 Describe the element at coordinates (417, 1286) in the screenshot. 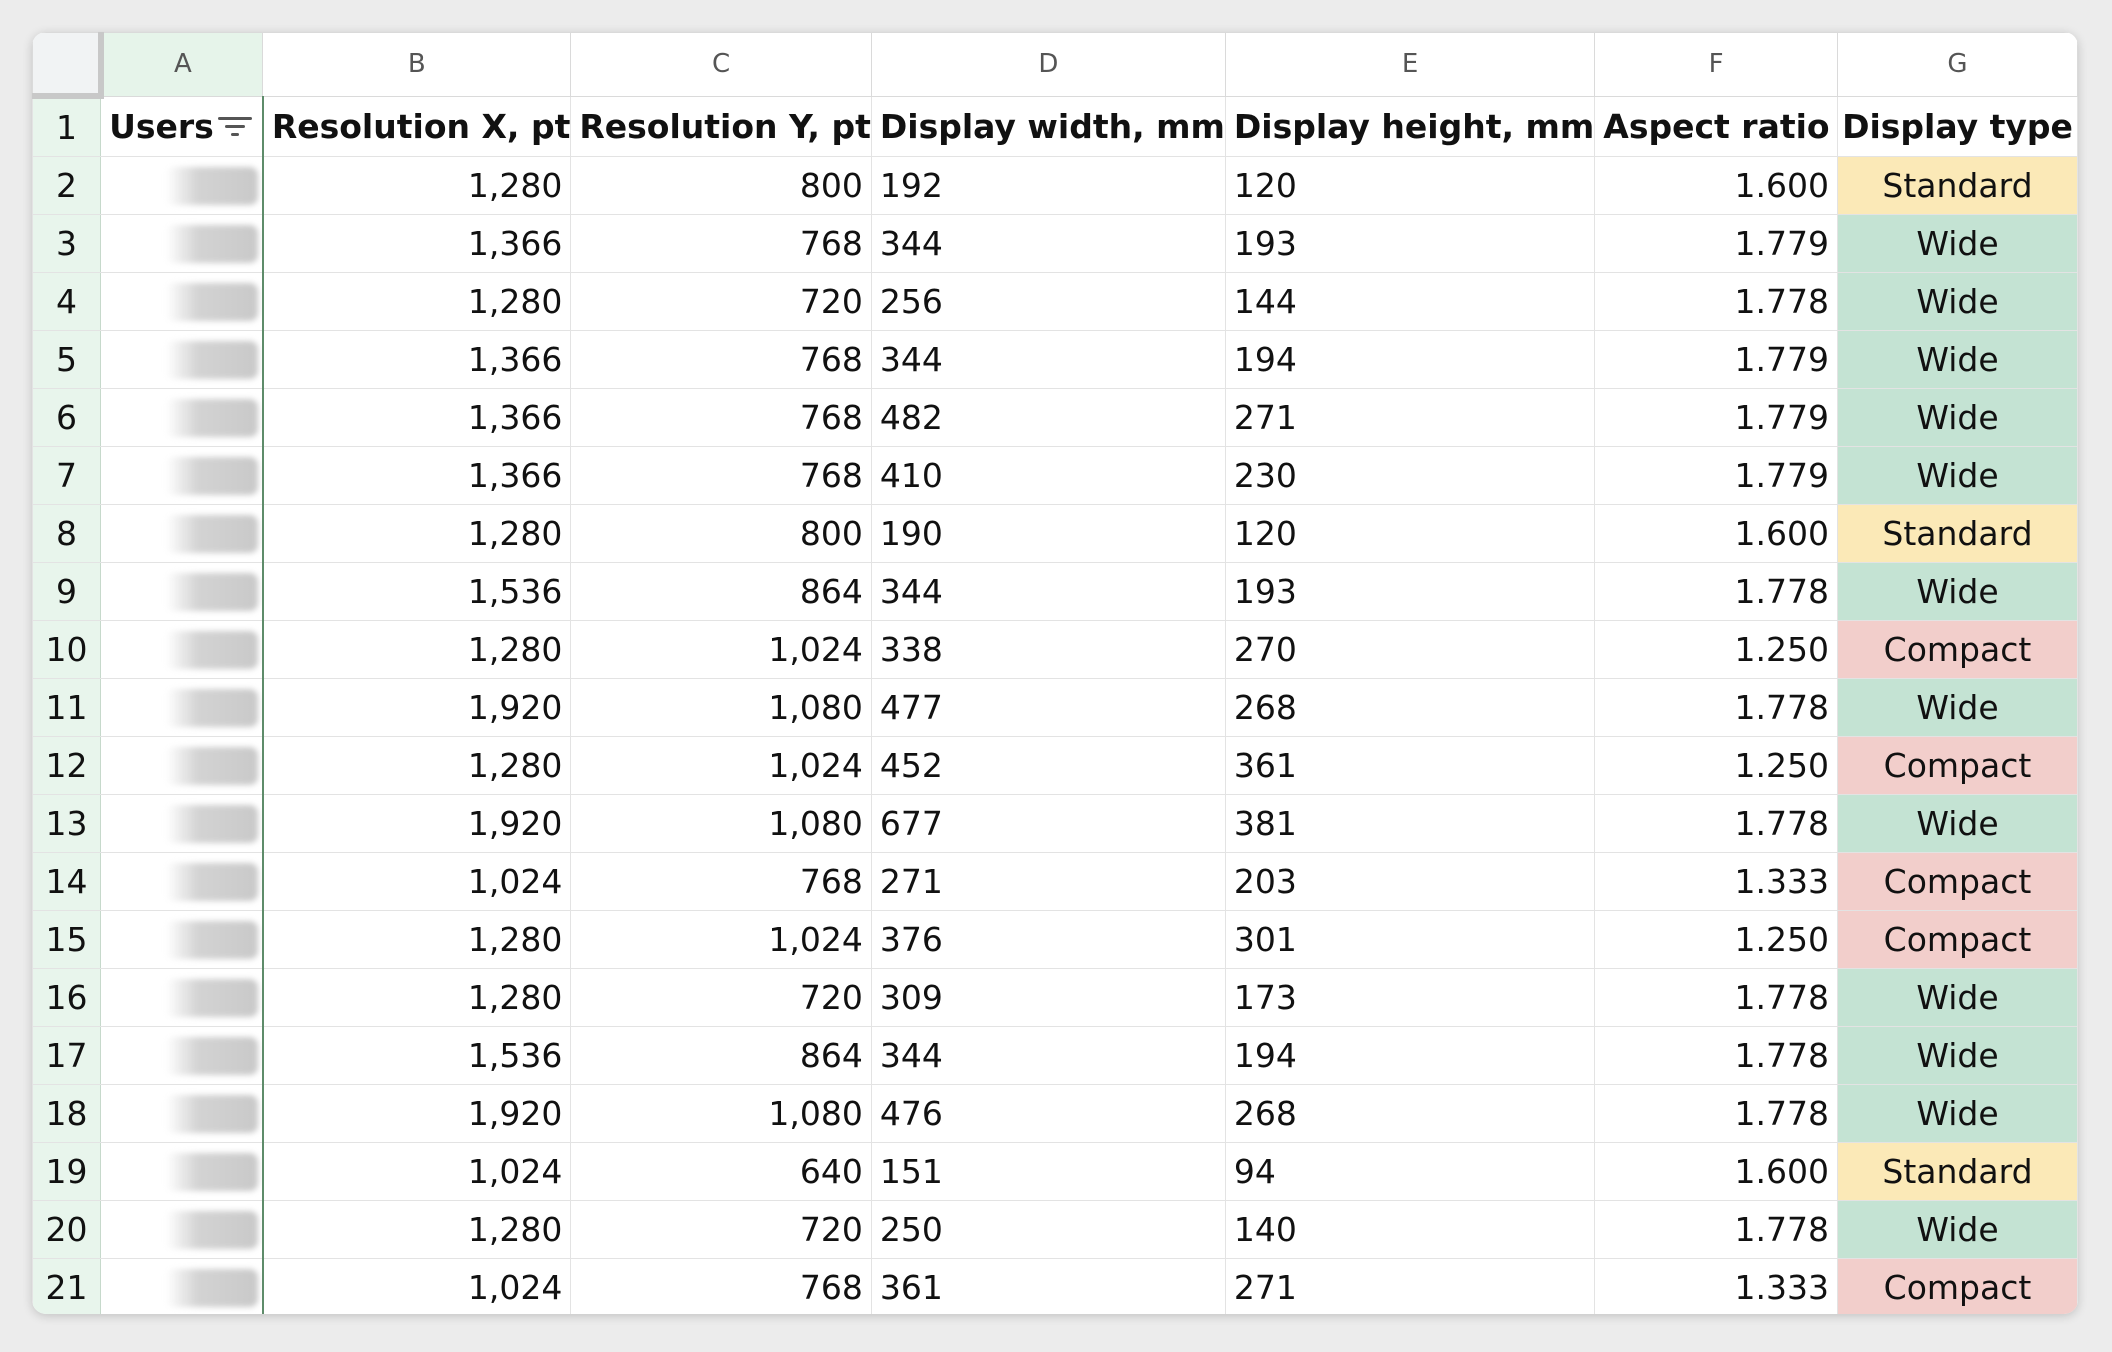

I see `cell-resolution-x: 1,024` at that location.